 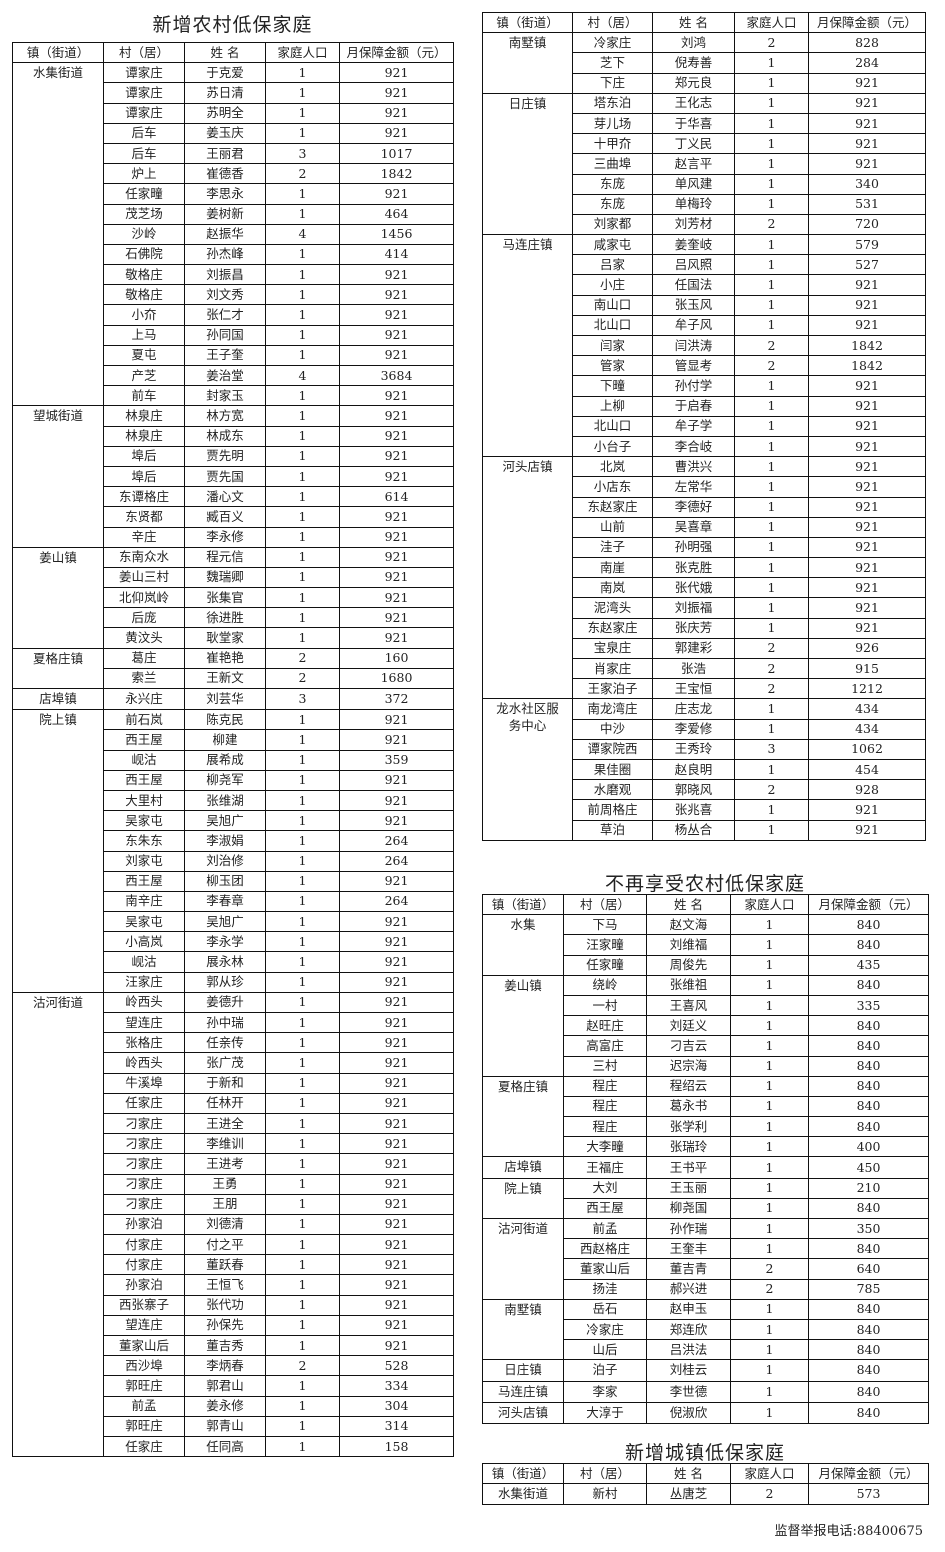 What do you see at coordinates (605, 1147) in the screenshot?
I see `village-cell: 大李疃` at bounding box center [605, 1147].